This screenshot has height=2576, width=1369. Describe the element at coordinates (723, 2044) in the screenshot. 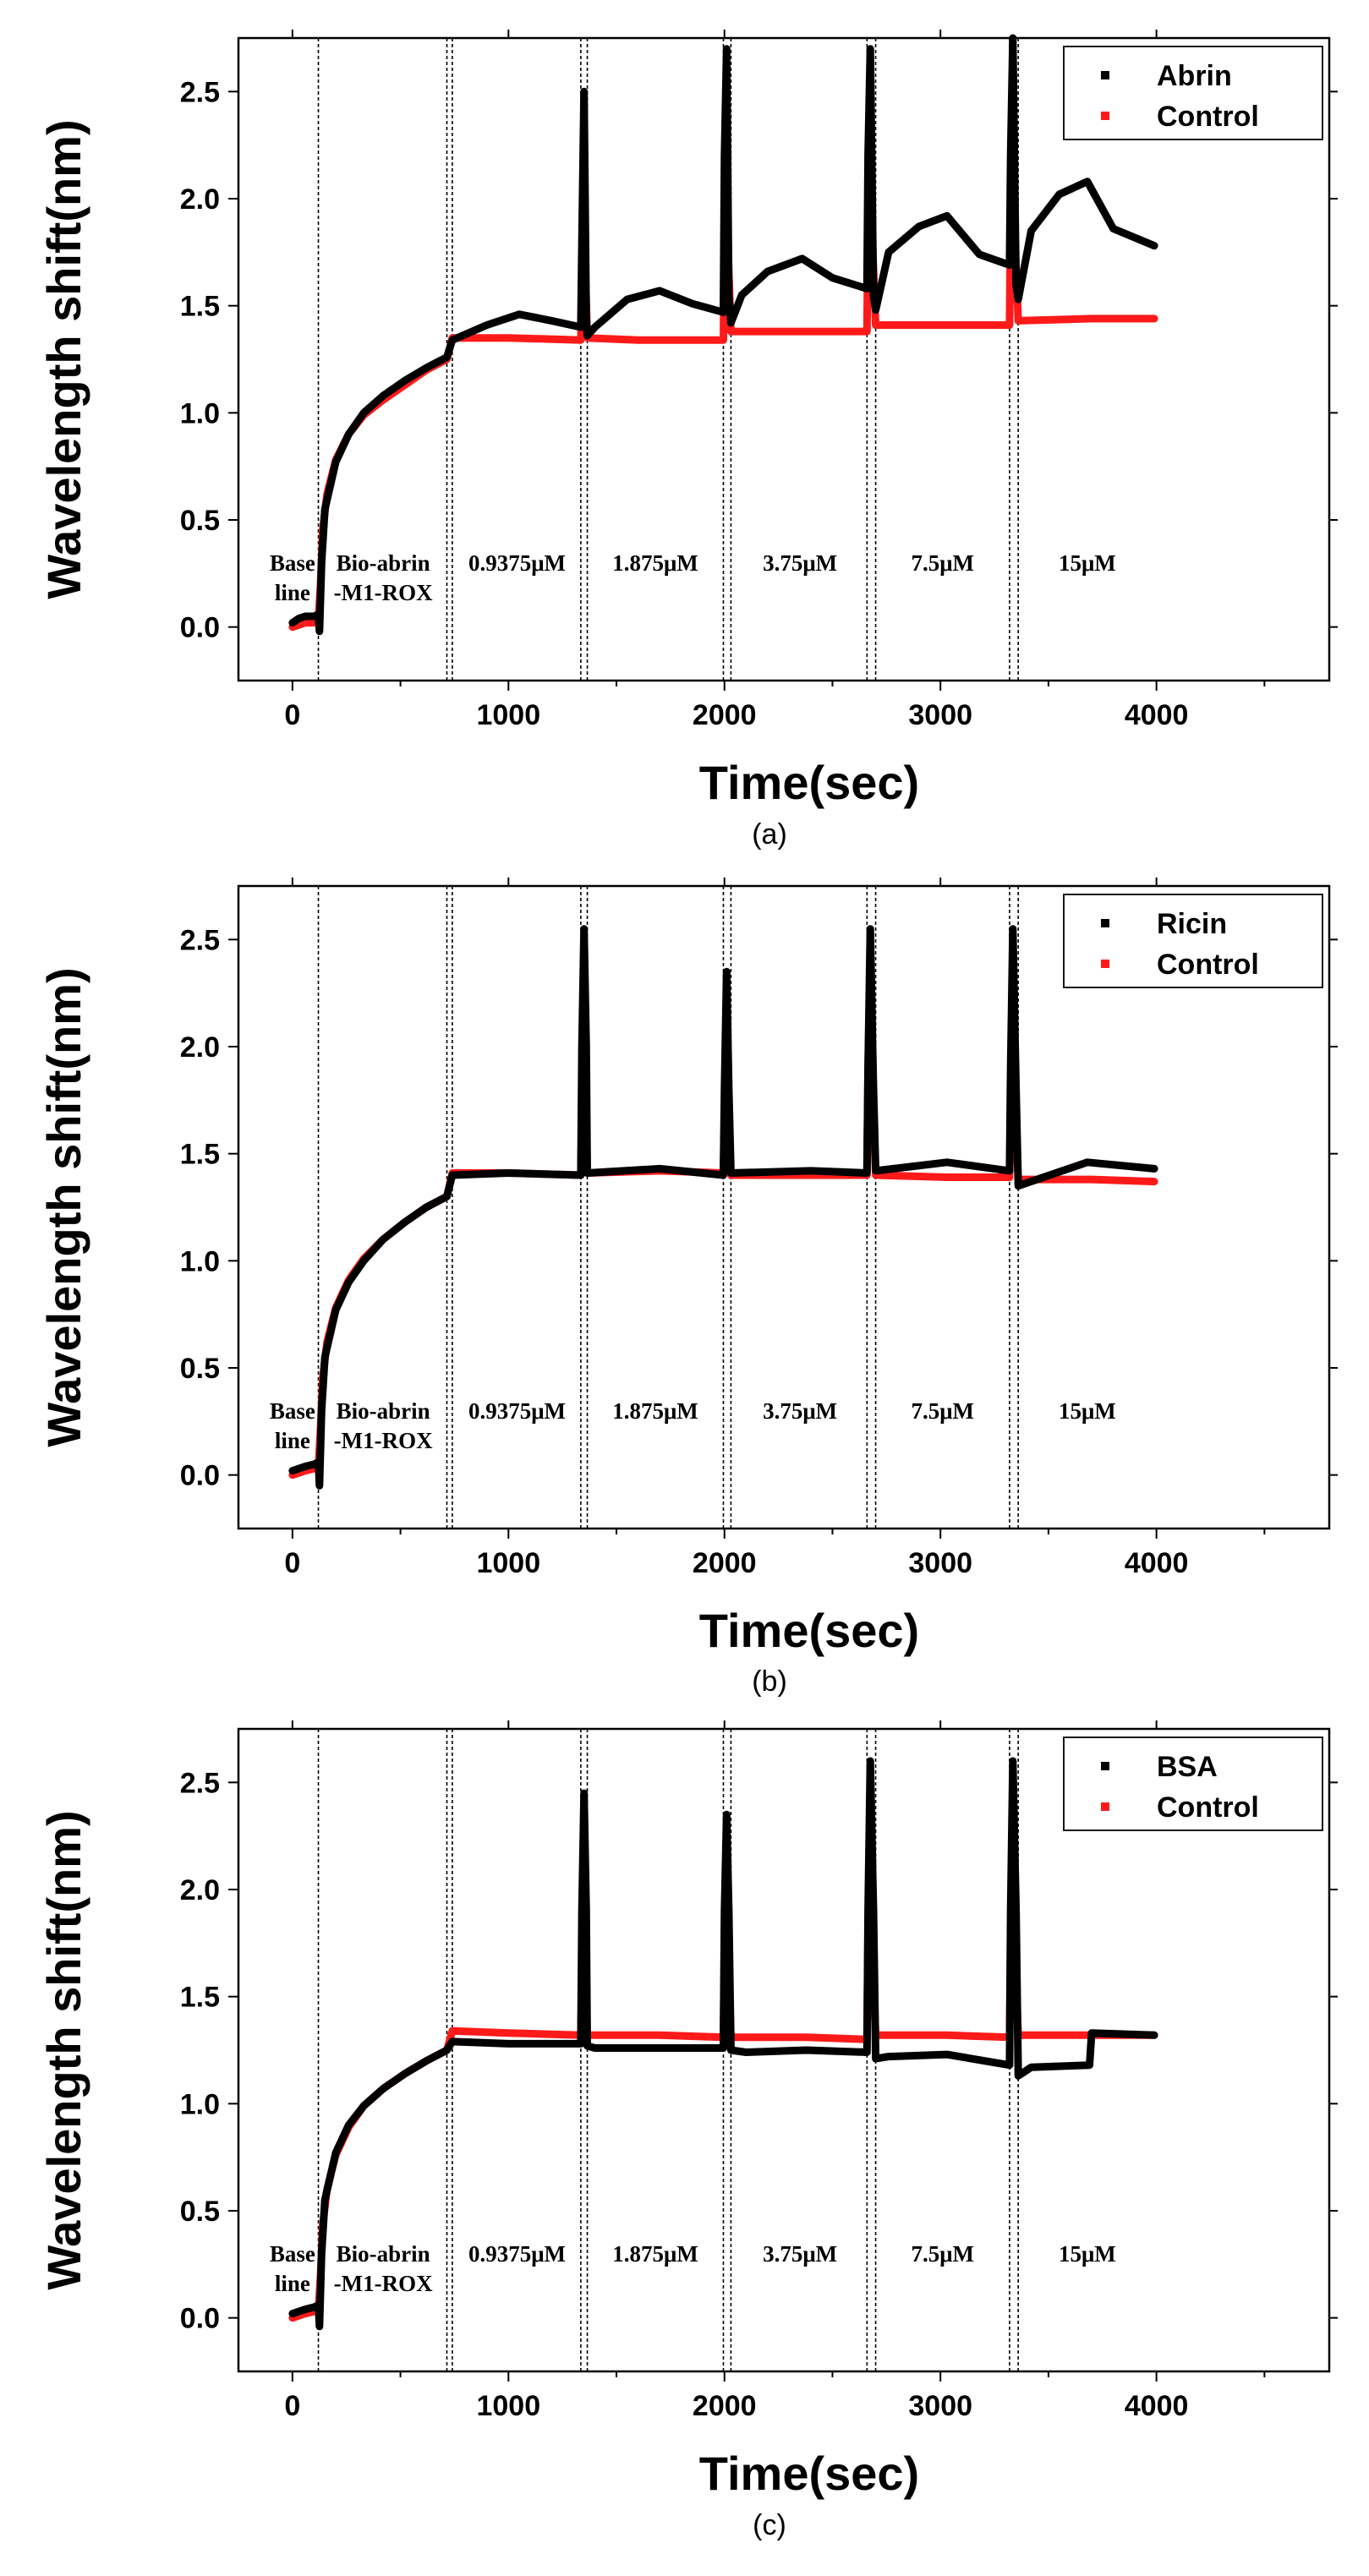

I see `series-bsa` at that location.